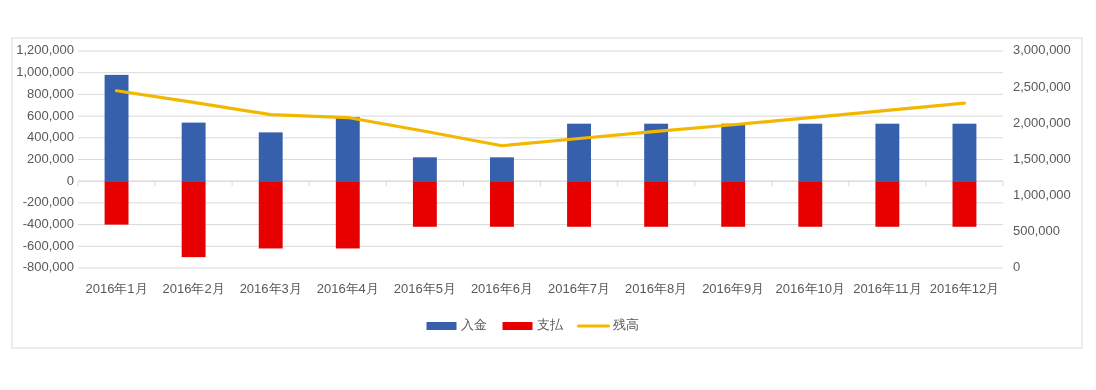  I want to click on legend-label: 支払, so click(550, 325).